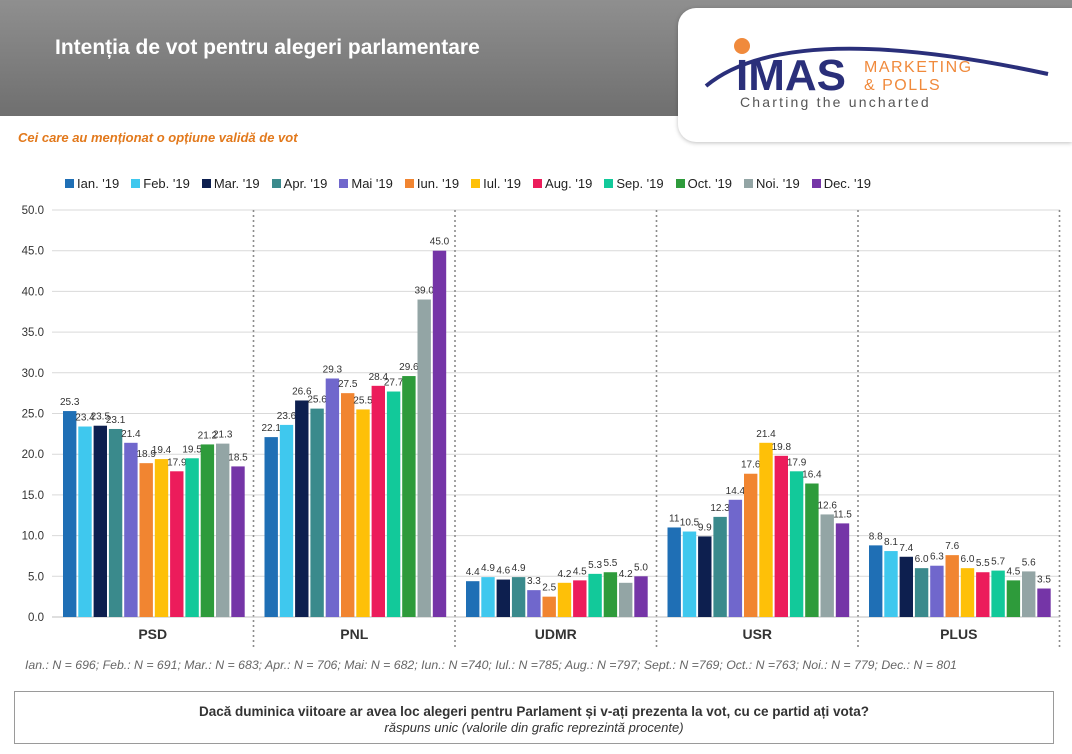  Describe the element at coordinates (236, 183) in the screenshot. I see `legend-label: Mar. '19` at that location.